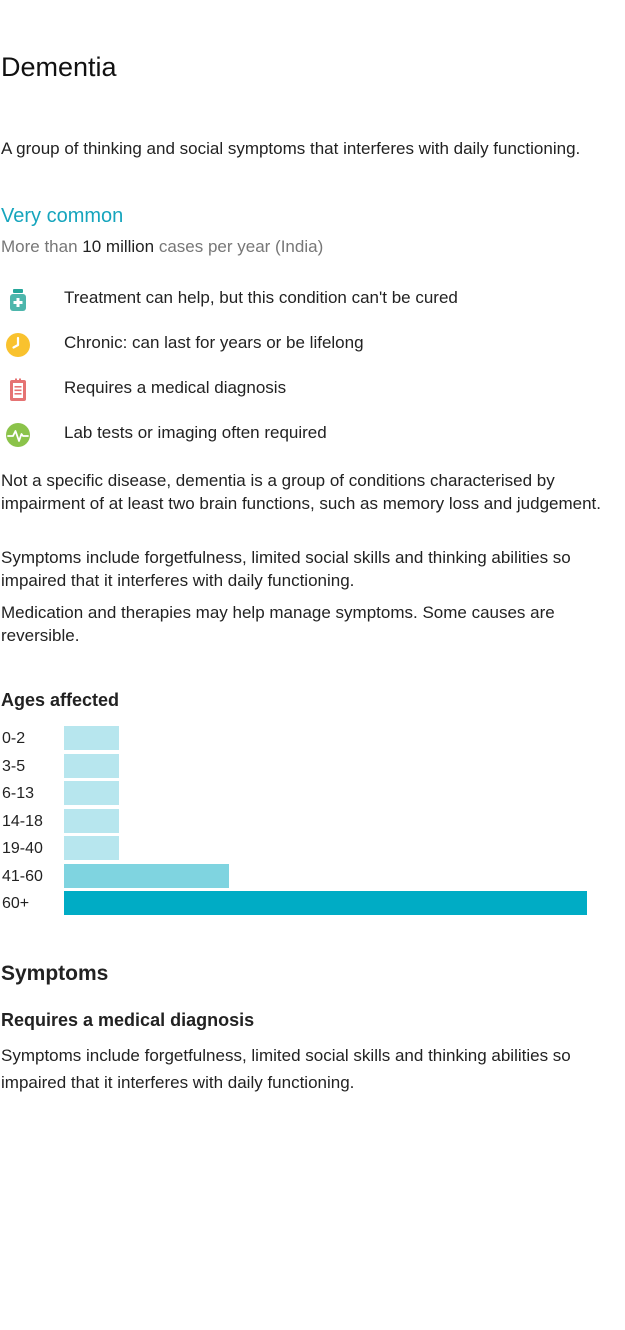 The height and width of the screenshot is (1330, 625). What do you see at coordinates (118, 246) in the screenshot?
I see `cases-count: 10 million` at bounding box center [118, 246].